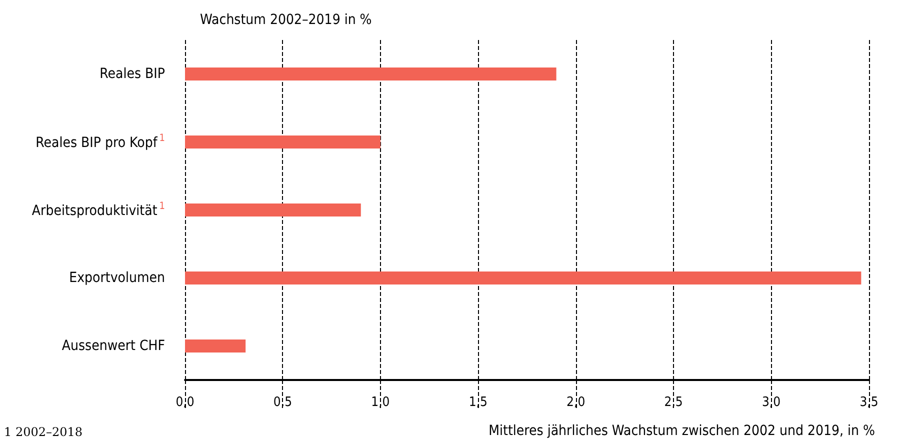  What do you see at coordinates (771, 402) in the screenshot?
I see `x-tick-label: 3,0` at bounding box center [771, 402].